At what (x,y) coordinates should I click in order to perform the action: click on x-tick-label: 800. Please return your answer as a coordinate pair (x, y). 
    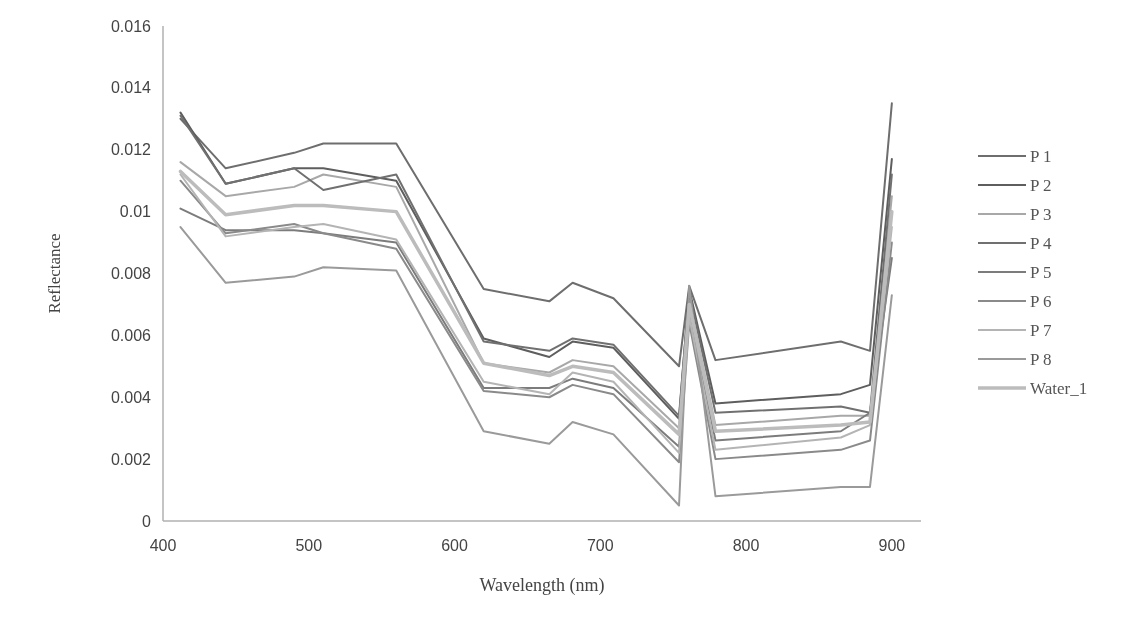
    Looking at the image, I should click on (746, 545).